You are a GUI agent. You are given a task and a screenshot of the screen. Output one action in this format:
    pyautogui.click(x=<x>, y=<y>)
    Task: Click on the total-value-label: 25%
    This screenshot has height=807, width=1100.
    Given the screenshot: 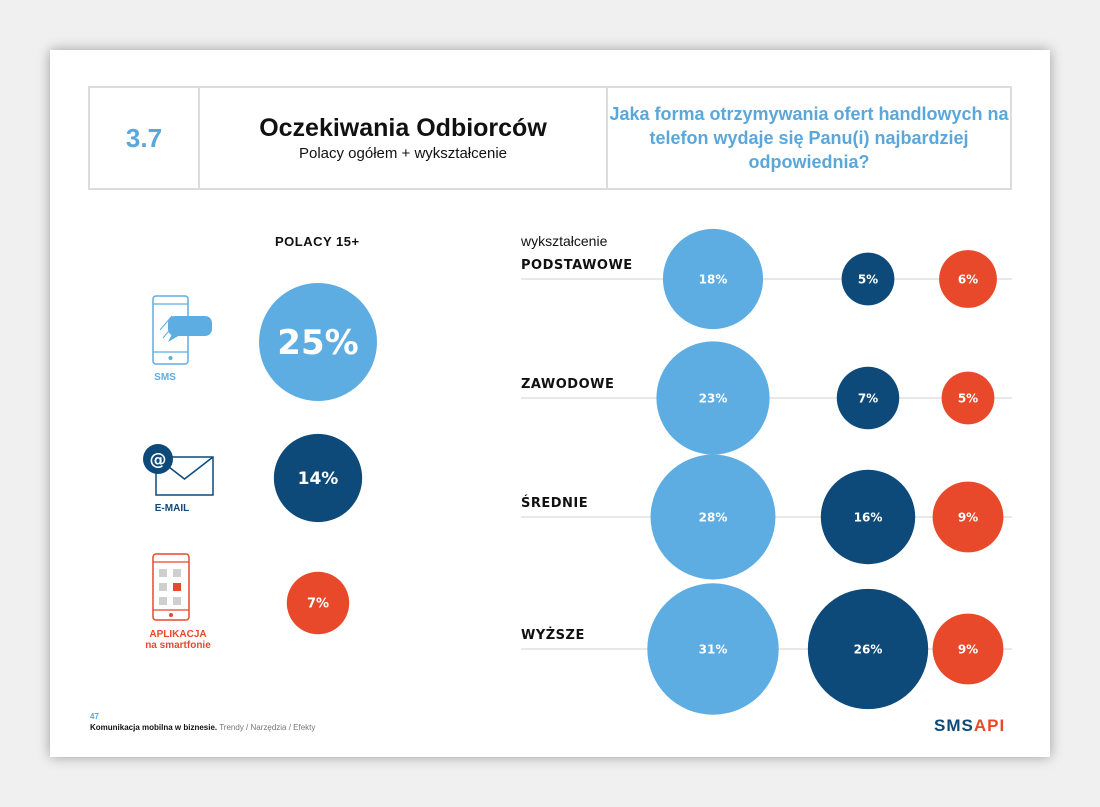 What is the action you would take?
    pyautogui.click(x=317, y=343)
    